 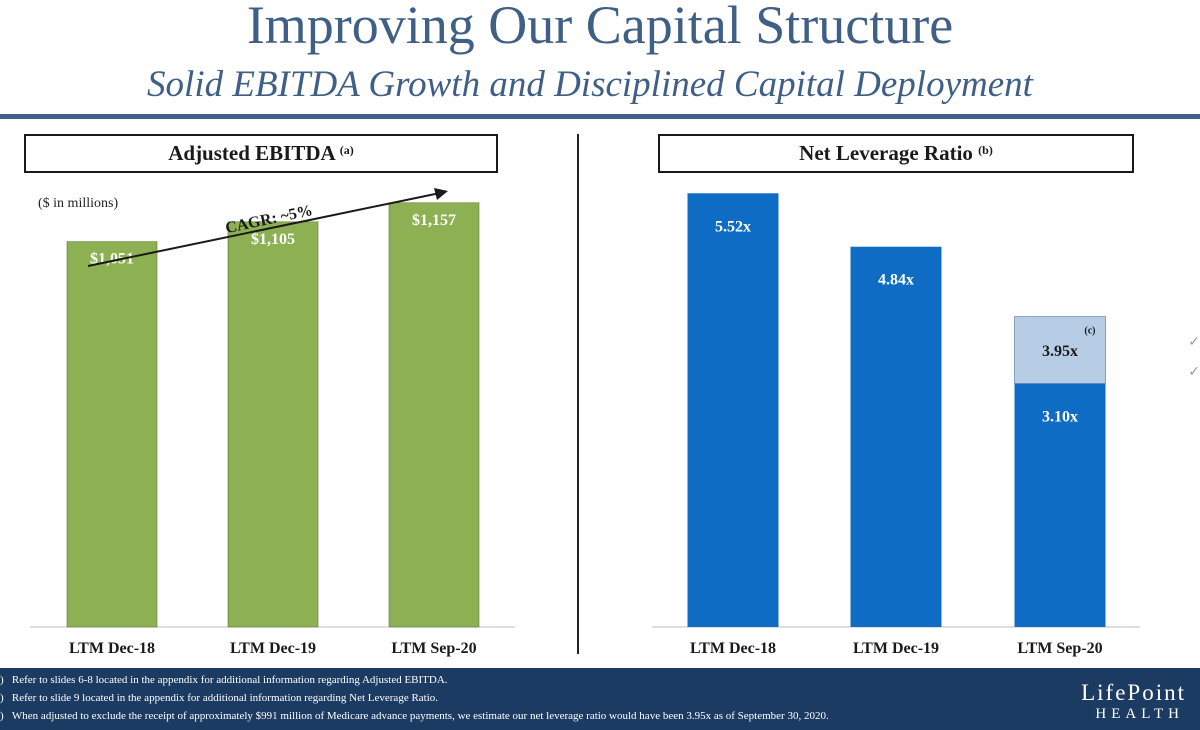 What do you see at coordinates (1089, 331) in the screenshot?
I see `leverage-adjusted-note: (c)` at bounding box center [1089, 331].